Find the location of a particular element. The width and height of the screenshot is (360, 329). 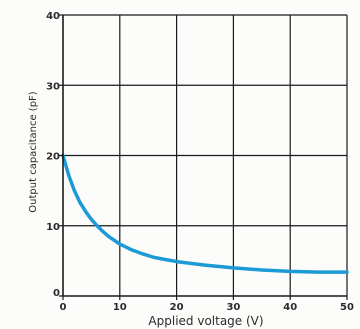

x-axis-title: Applied voltage (V) is located at coordinates (205, 321).